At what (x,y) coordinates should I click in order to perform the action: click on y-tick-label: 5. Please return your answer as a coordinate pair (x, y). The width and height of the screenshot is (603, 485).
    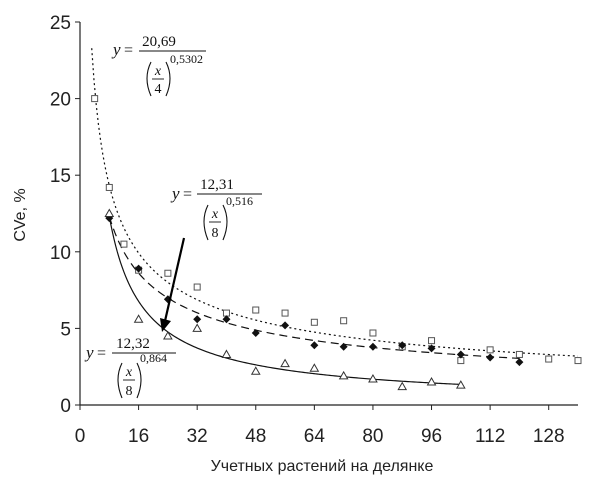
    Looking at the image, I should click on (65, 329).